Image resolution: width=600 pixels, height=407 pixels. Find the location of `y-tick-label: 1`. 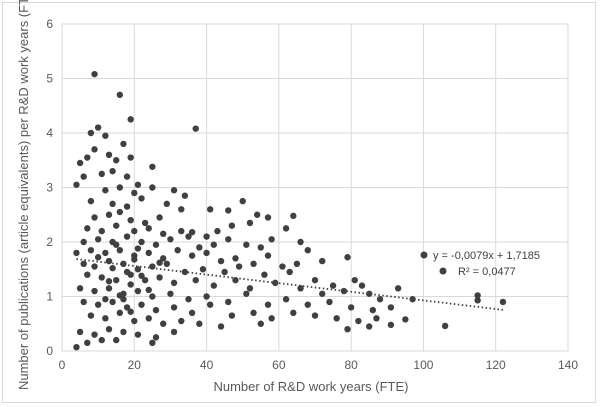

y-tick-label: 1 is located at coordinates (49, 297).